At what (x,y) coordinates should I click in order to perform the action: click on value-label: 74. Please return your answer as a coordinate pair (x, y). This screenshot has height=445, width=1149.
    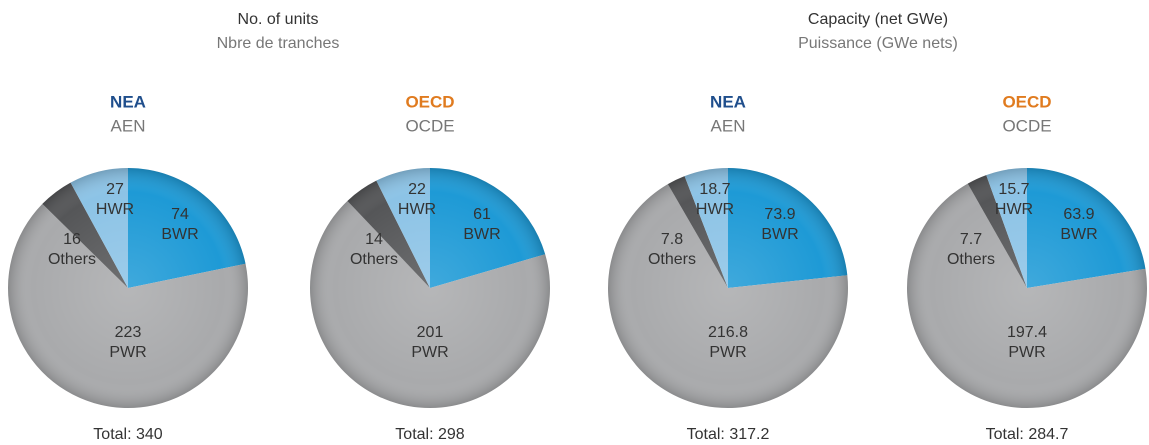
    Looking at the image, I should click on (180, 214).